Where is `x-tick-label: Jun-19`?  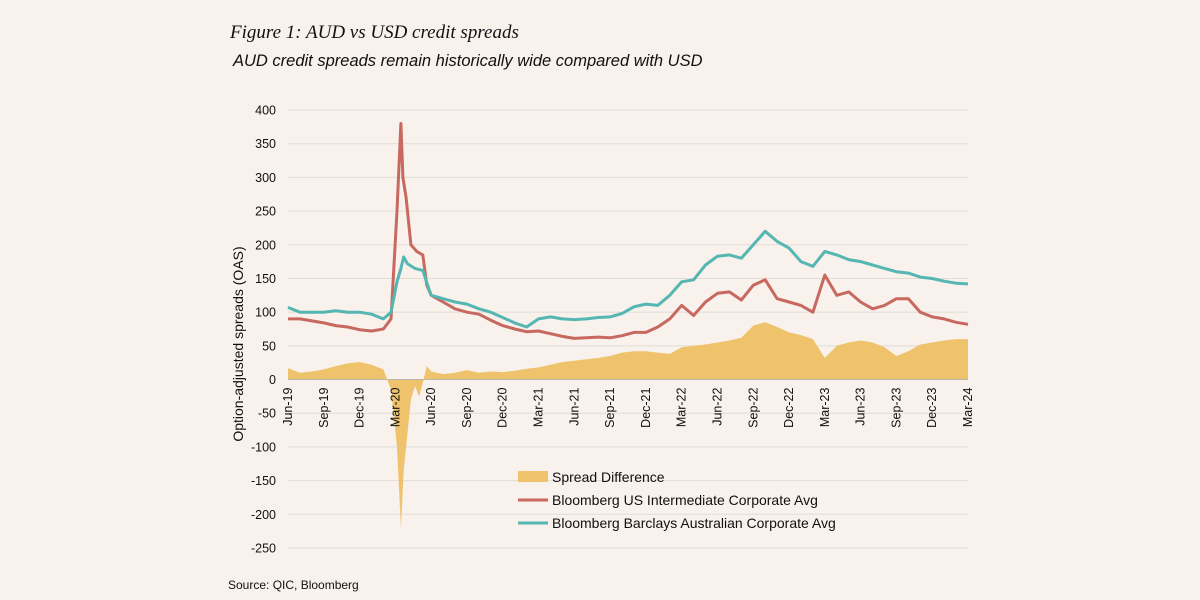
x-tick-label: Jun-19 is located at coordinates (288, 407).